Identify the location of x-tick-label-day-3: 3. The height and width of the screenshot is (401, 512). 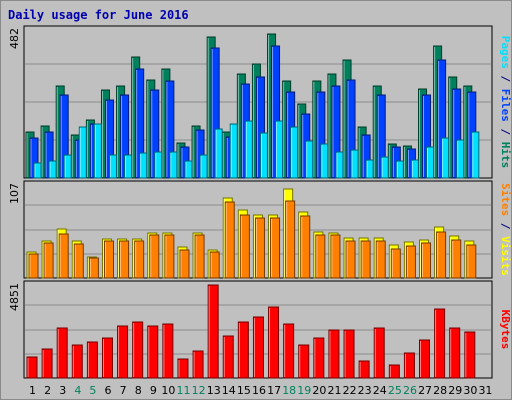
(62, 390).